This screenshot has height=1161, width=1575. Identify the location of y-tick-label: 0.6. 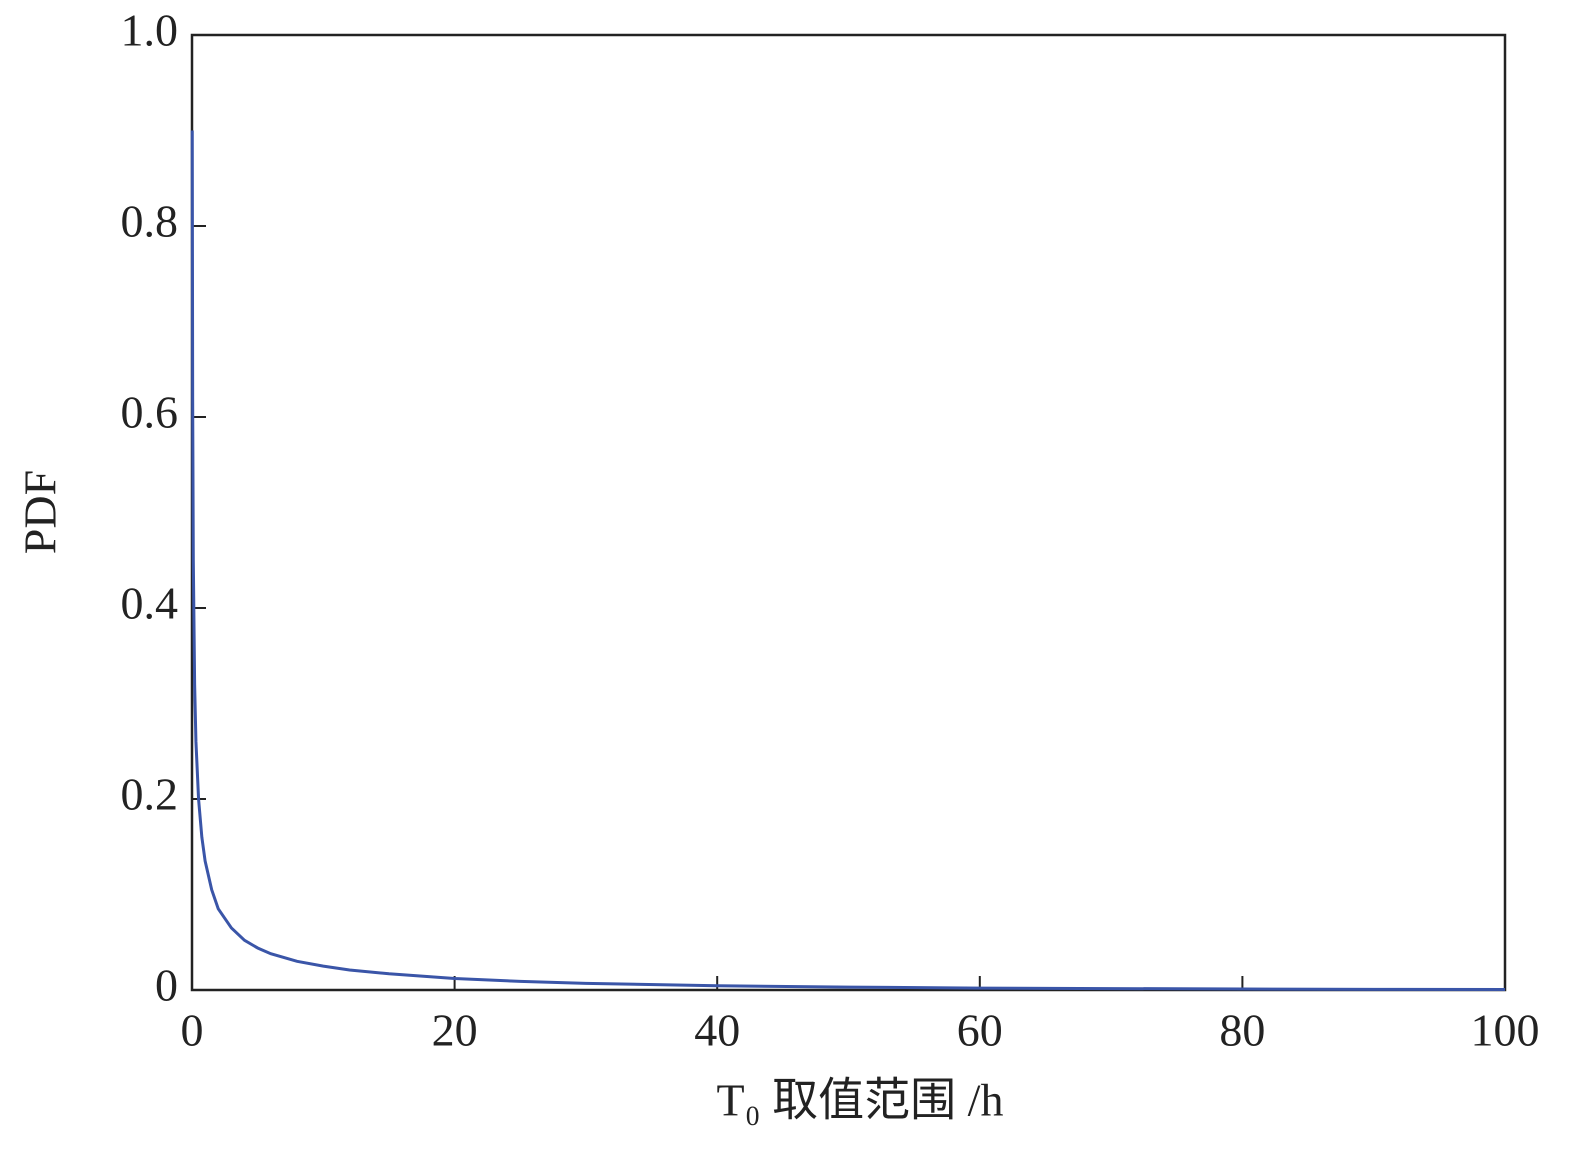
(150, 412).